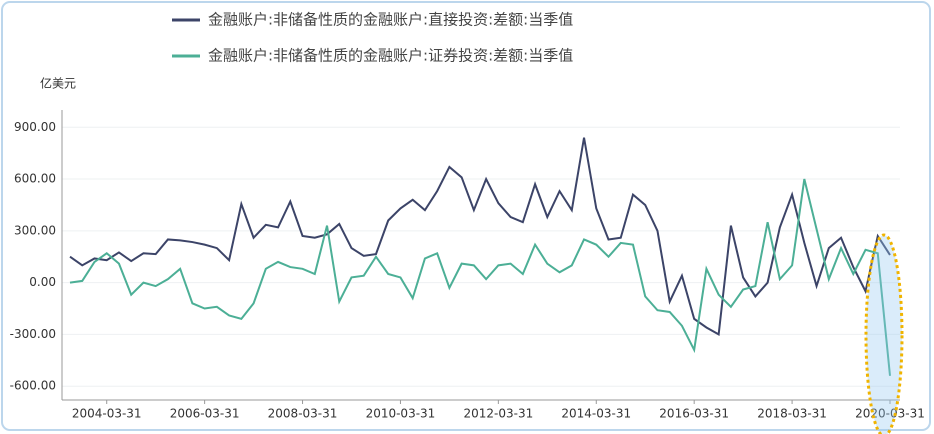  Describe the element at coordinates (35, 127) in the screenshot. I see `y-tick-label: 900.00` at that location.